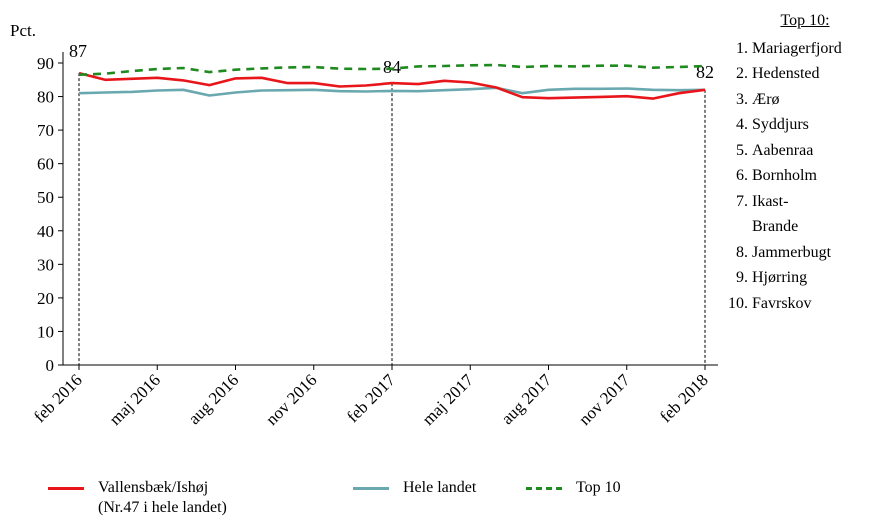 Image resolution: width=887 pixels, height=518 pixels. I want to click on top10-rank: 5., so click(742, 150).